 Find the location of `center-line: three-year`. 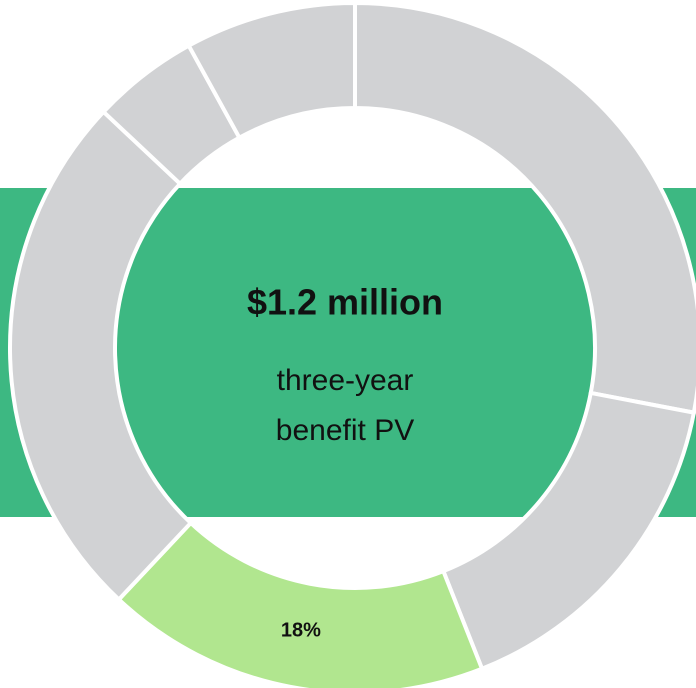

center-line: three-year is located at coordinates (345, 380).